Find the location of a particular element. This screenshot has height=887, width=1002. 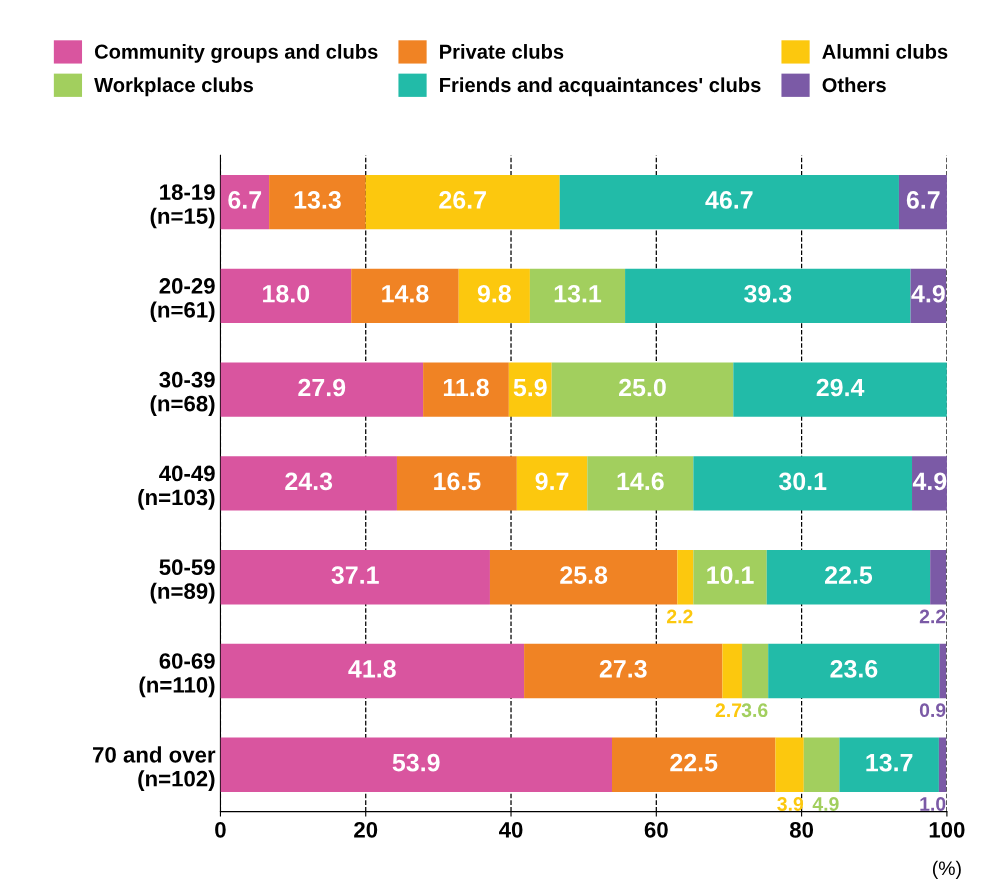

data-label: 2.7 is located at coordinates (728, 710).